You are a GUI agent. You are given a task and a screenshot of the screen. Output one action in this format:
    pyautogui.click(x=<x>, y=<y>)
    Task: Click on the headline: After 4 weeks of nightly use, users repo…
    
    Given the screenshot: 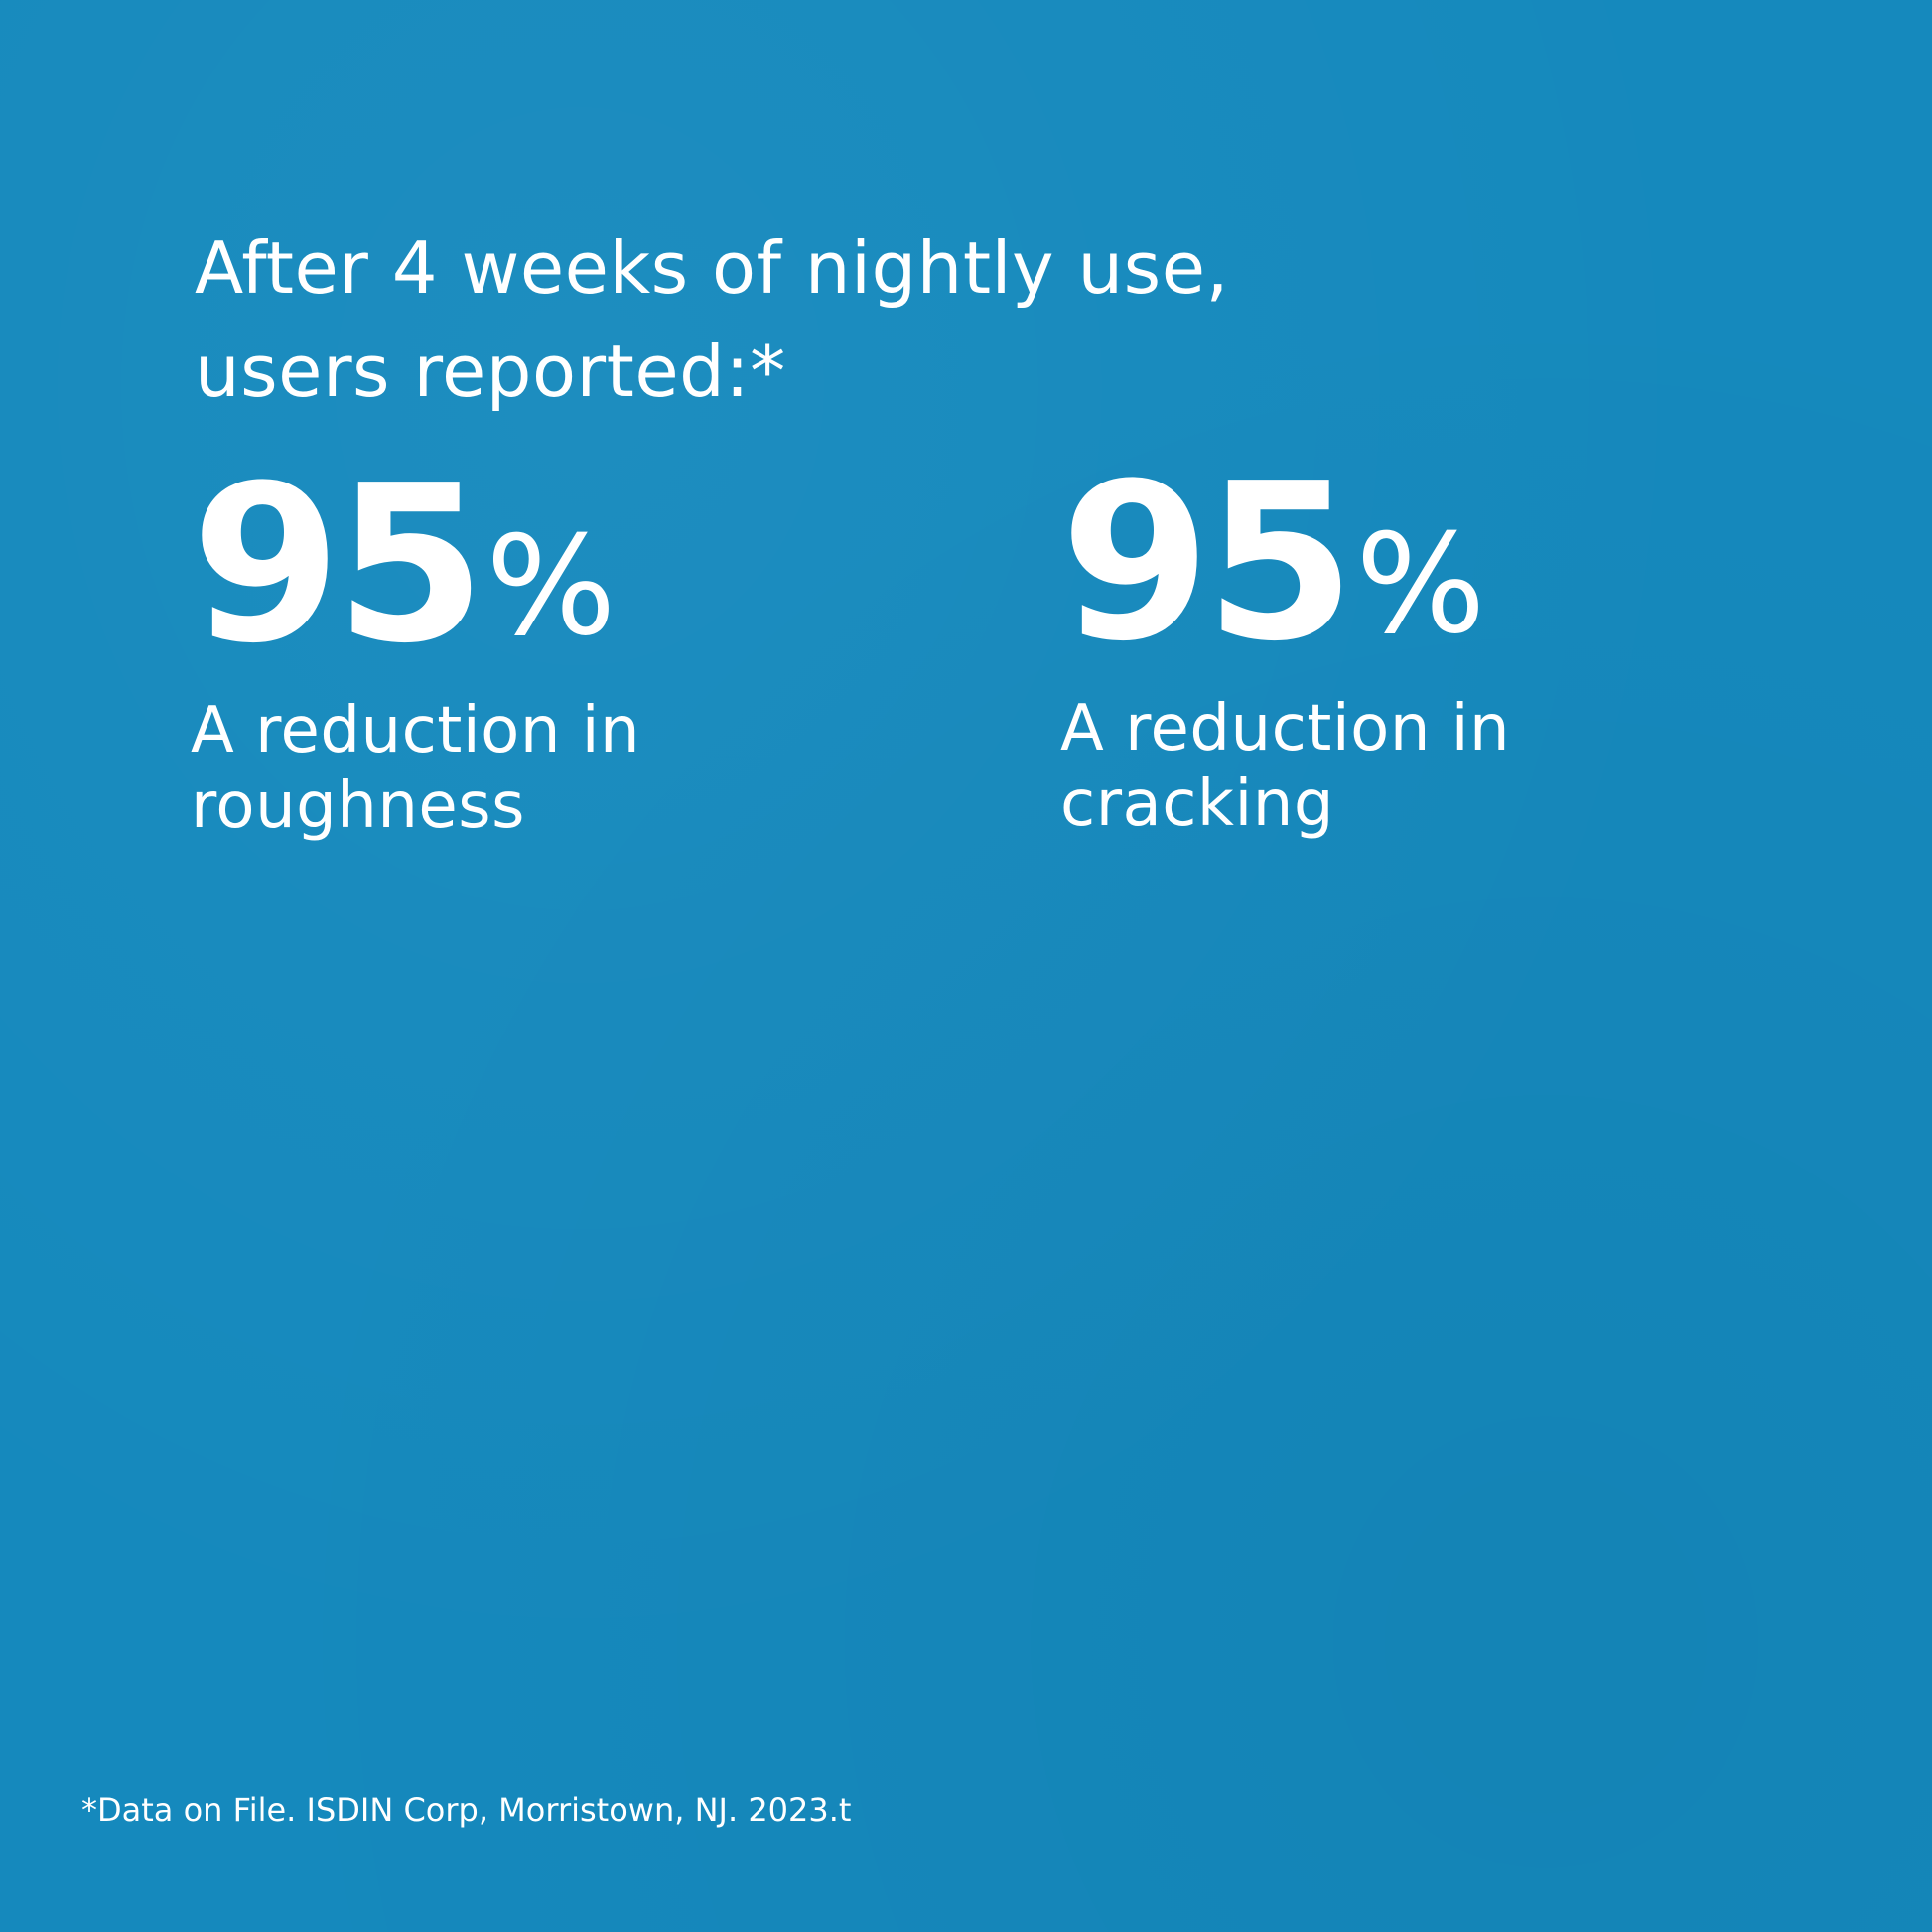 What is the action you would take?
    pyautogui.click(x=840, y=320)
    